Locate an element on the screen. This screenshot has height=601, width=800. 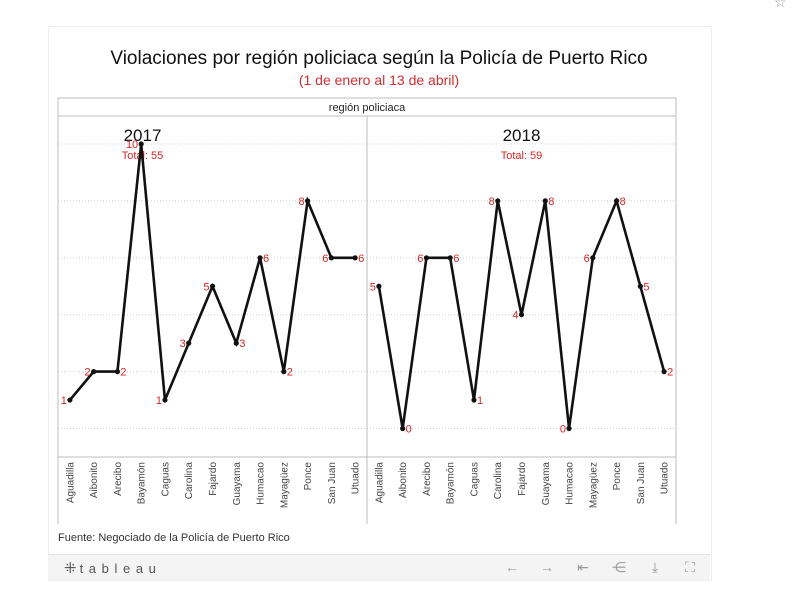
chart-subtitle: (1 de enero al 13 de abril) is located at coordinates (379, 80).